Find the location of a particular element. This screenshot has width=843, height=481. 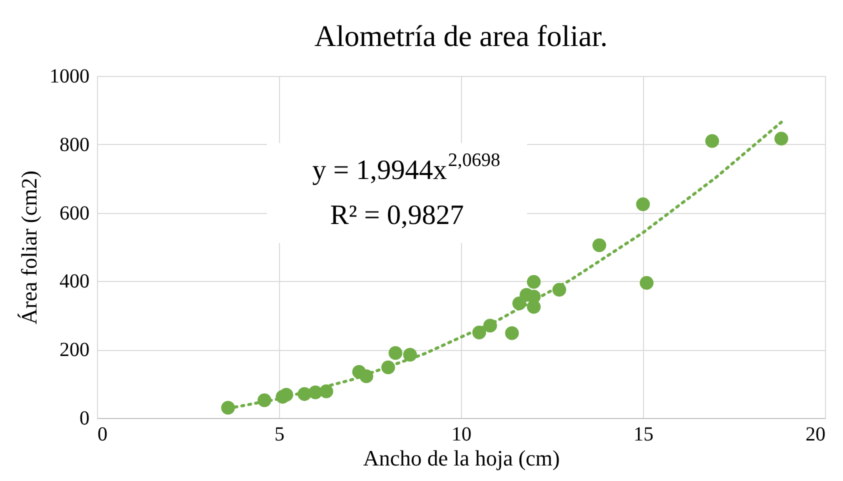

x-axis-title: Ancho de la hoja (cm) is located at coordinates (461, 458).